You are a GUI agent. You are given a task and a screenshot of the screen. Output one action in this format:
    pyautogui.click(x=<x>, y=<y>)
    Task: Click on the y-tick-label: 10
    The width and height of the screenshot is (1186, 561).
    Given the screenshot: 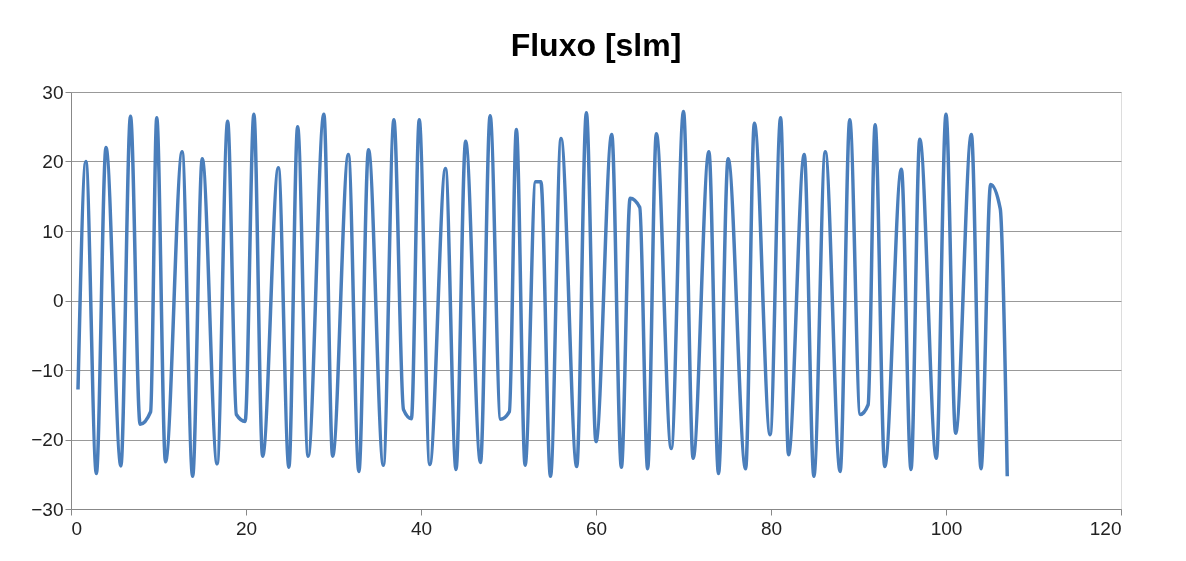 What is the action you would take?
    pyautogui.click(x=53, y=231)
    